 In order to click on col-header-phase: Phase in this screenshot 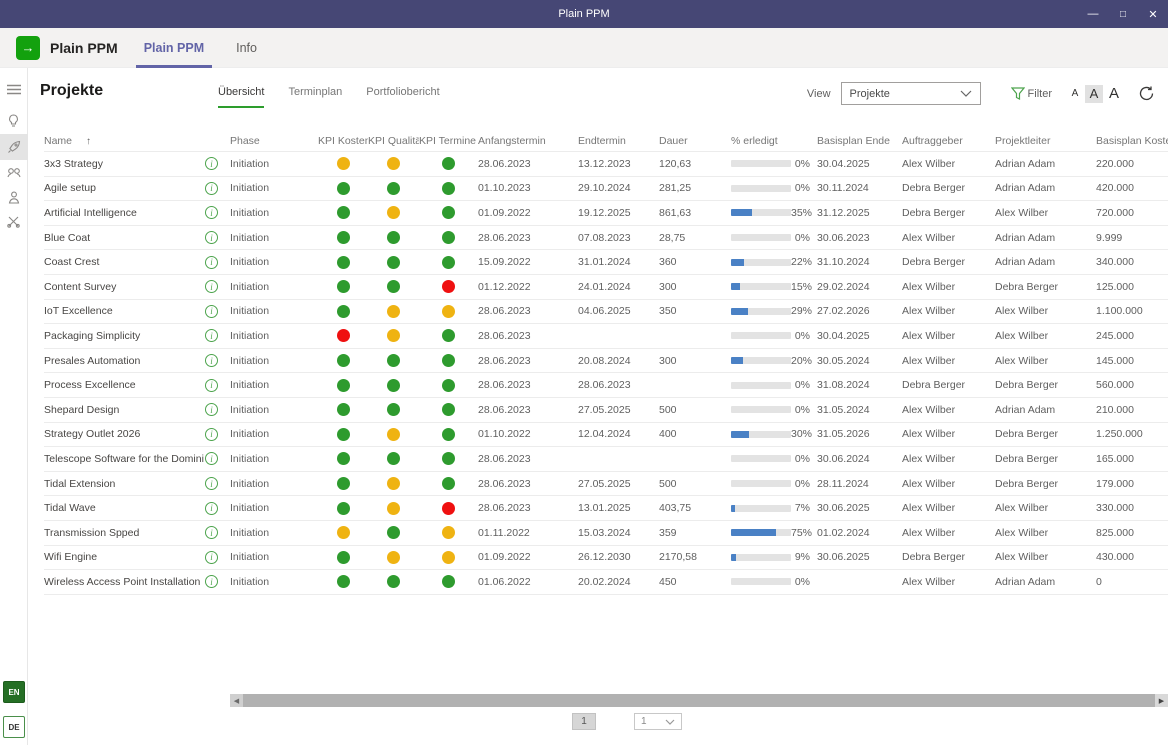, I will do `click(245, 140)`.